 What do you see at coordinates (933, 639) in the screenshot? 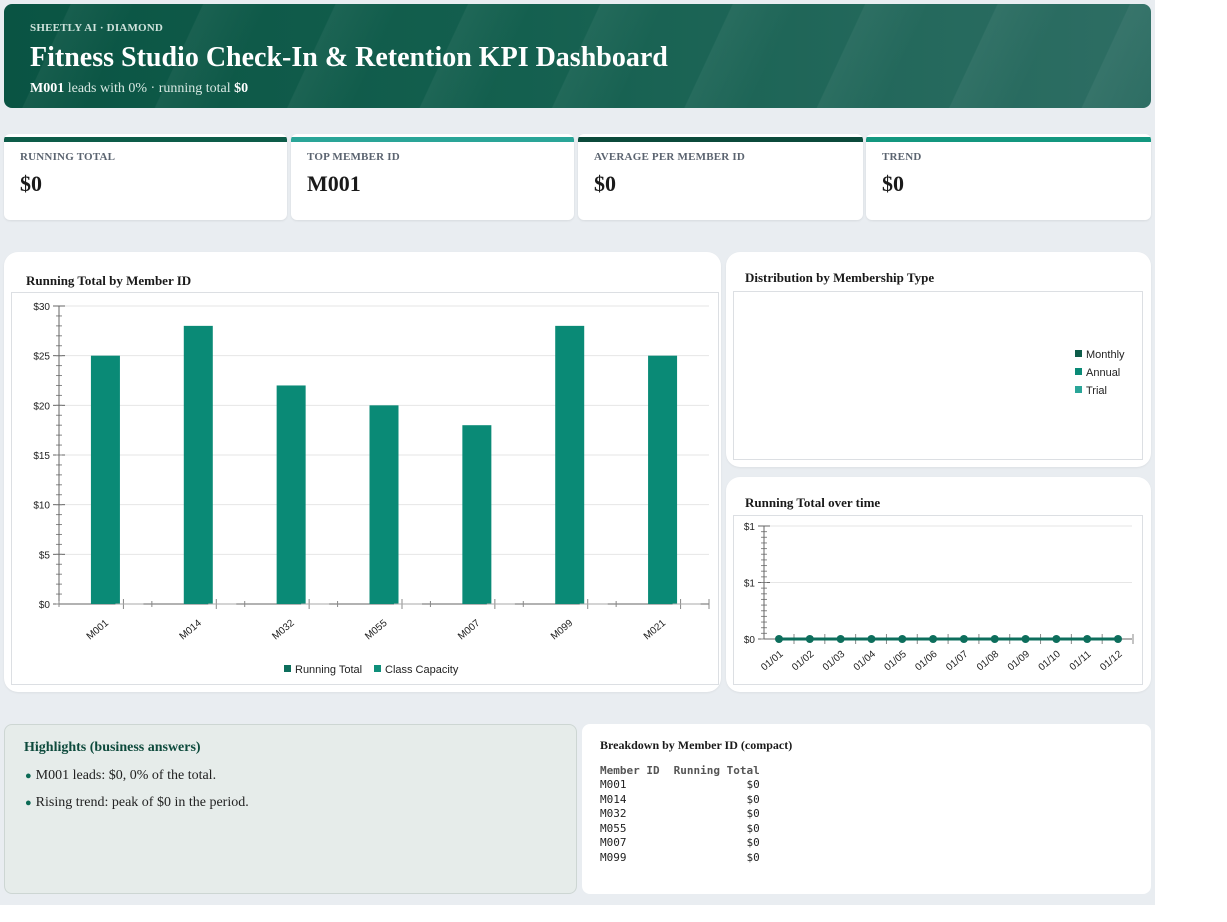
I see `line-point-01/06` at bounding box center [933, 639].